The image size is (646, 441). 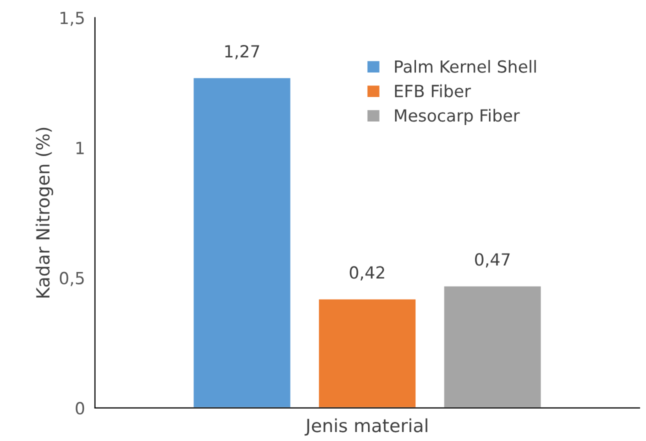 What do you see at coordinates (80, 148) in the screenshot?
I see `y-tick-label: 1` at bounding box center [80, 148].